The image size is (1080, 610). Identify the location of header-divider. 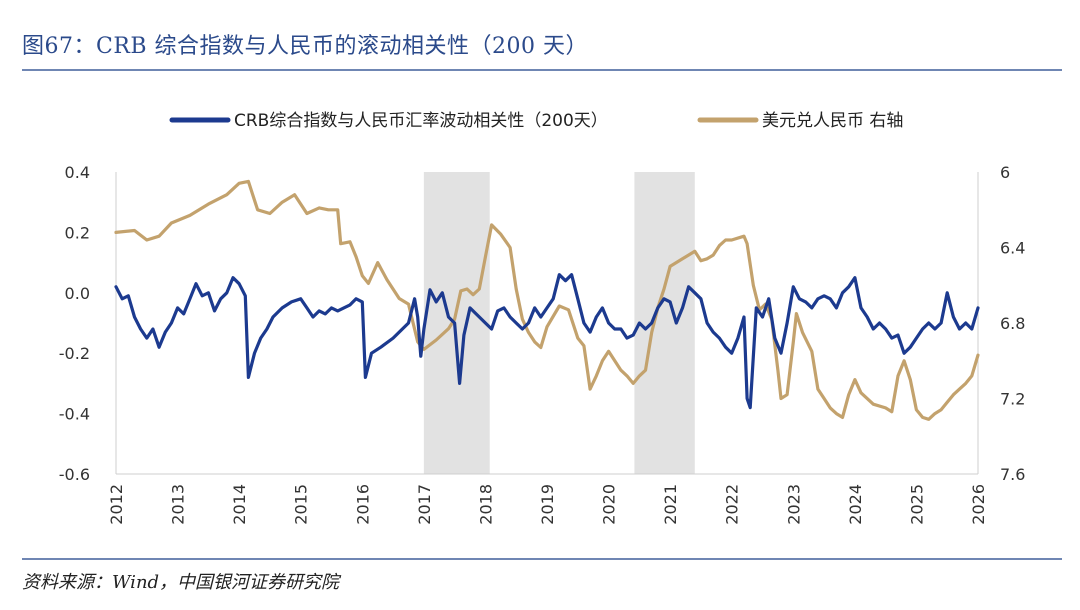
(542, 70).